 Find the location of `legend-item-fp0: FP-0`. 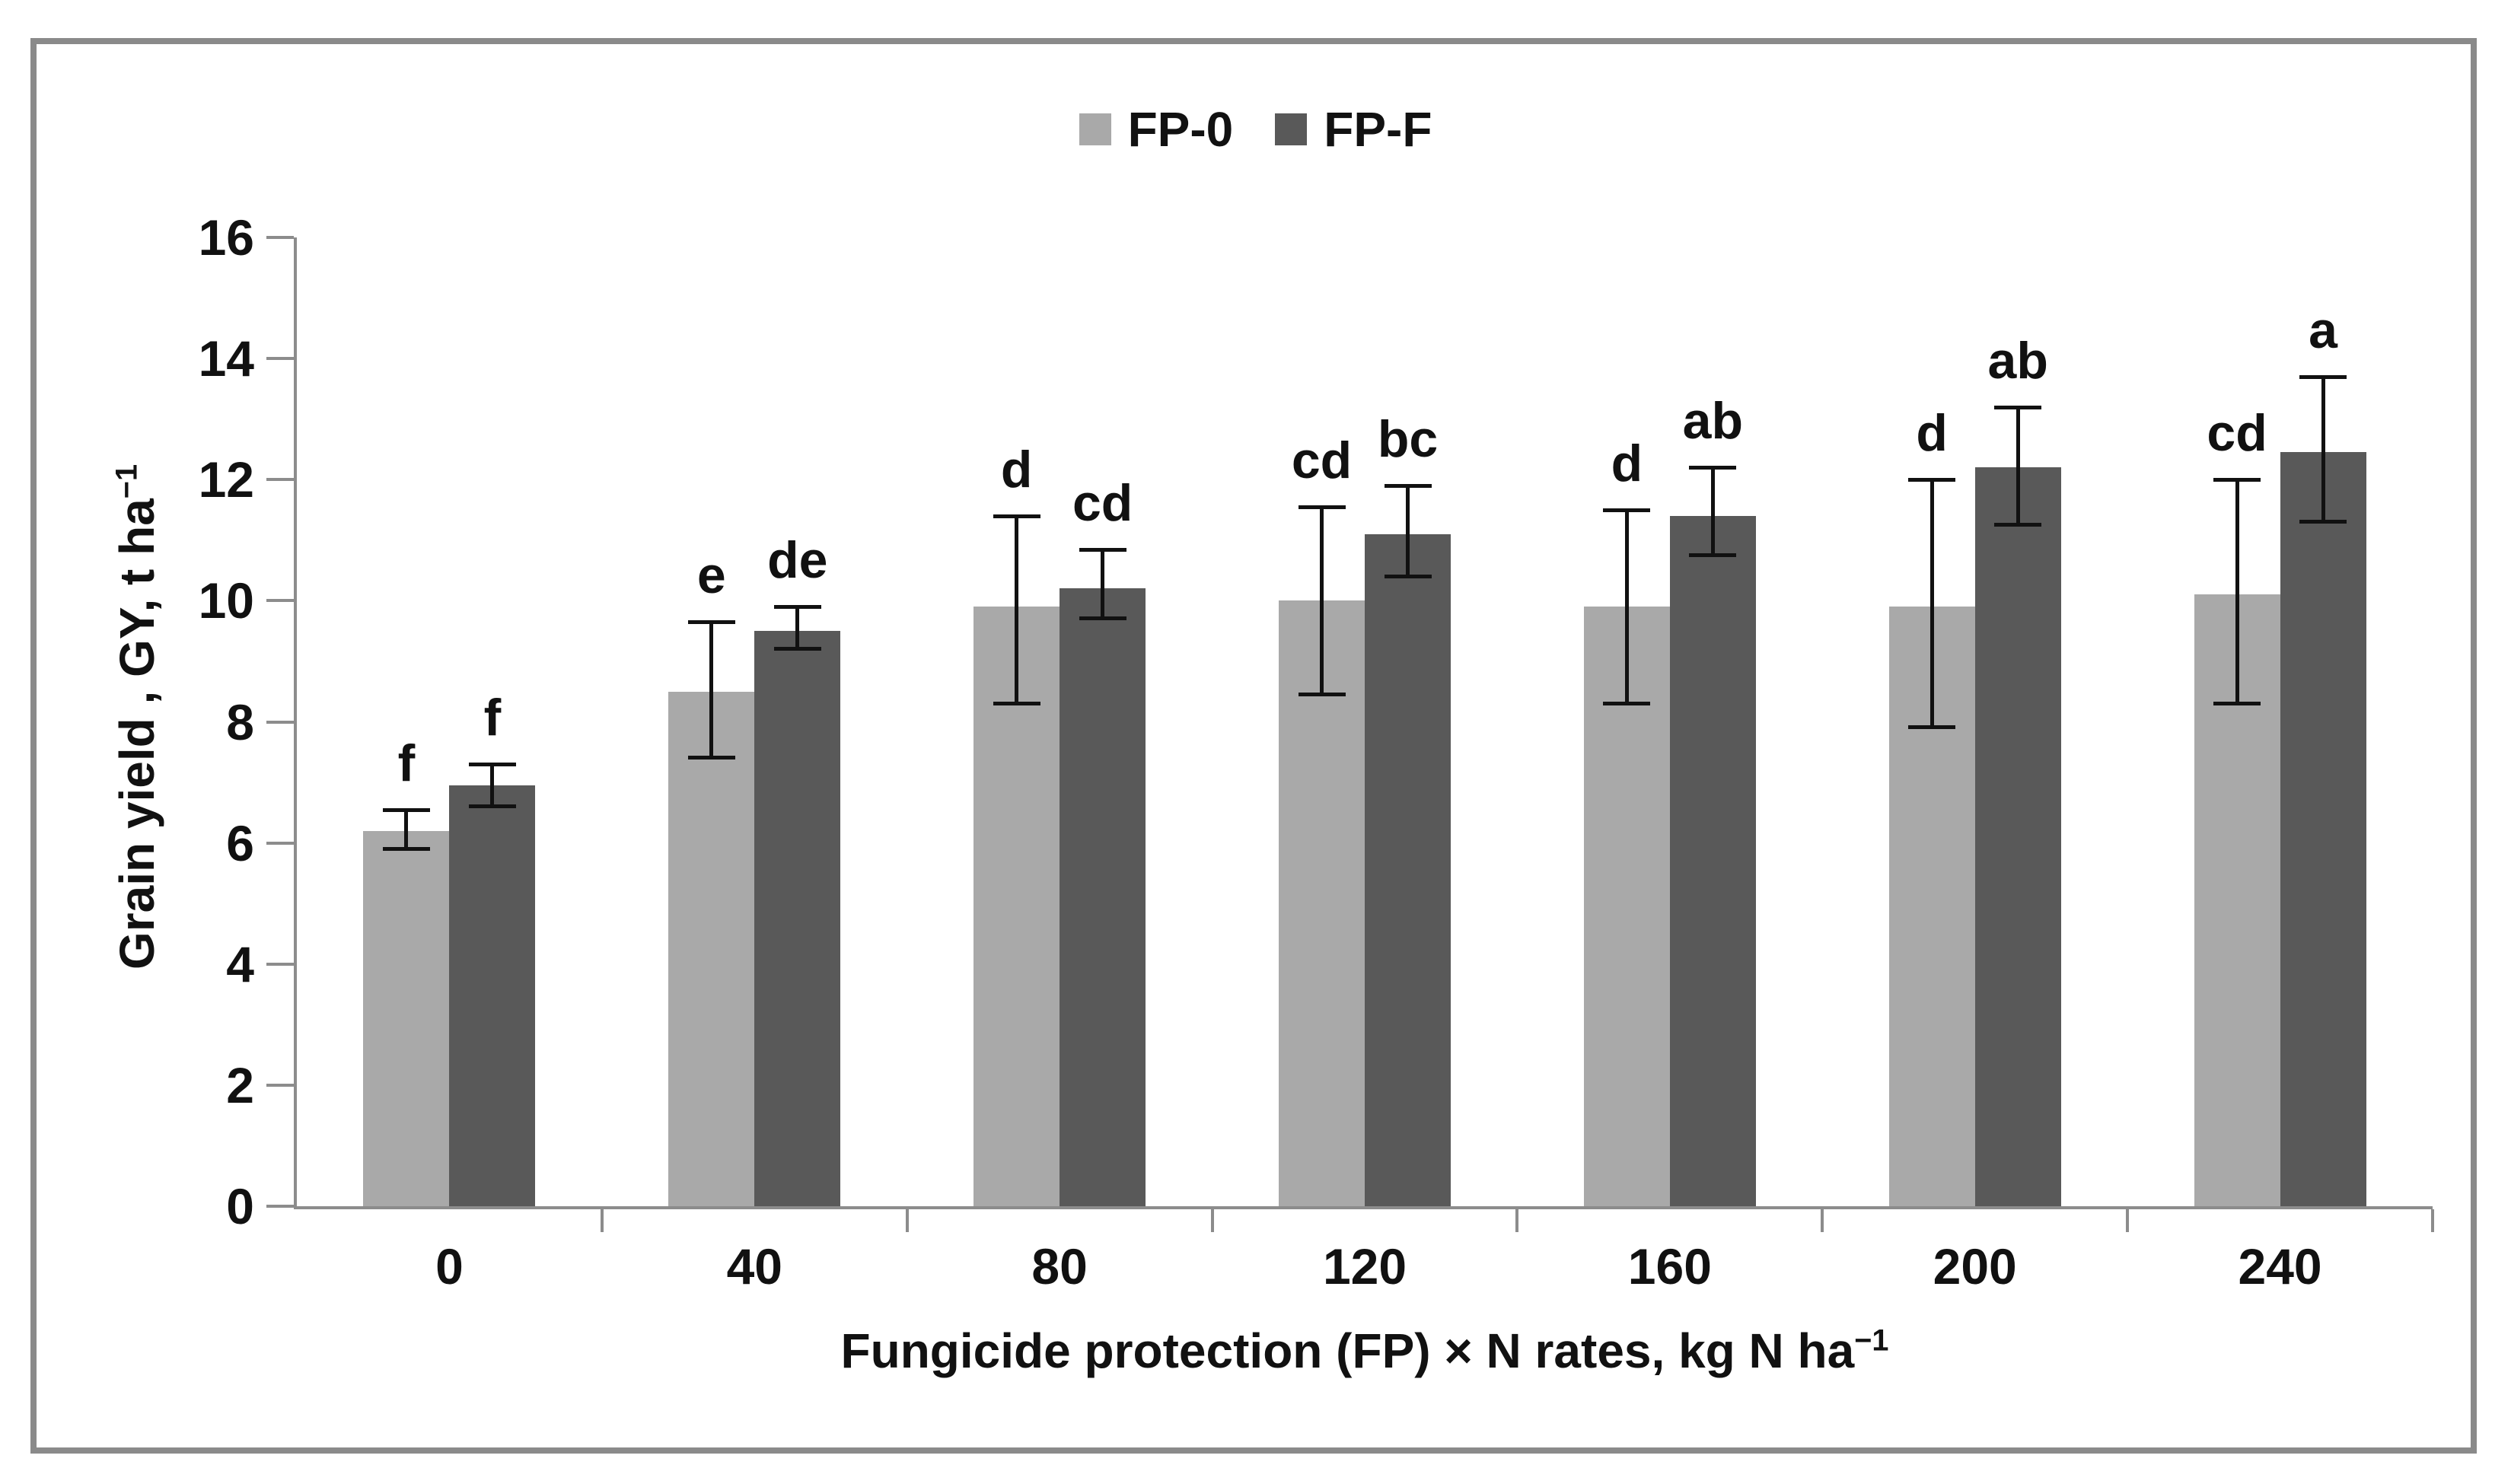

legend-item-fp0: FP-0 is located at coordinates (1156, 129).